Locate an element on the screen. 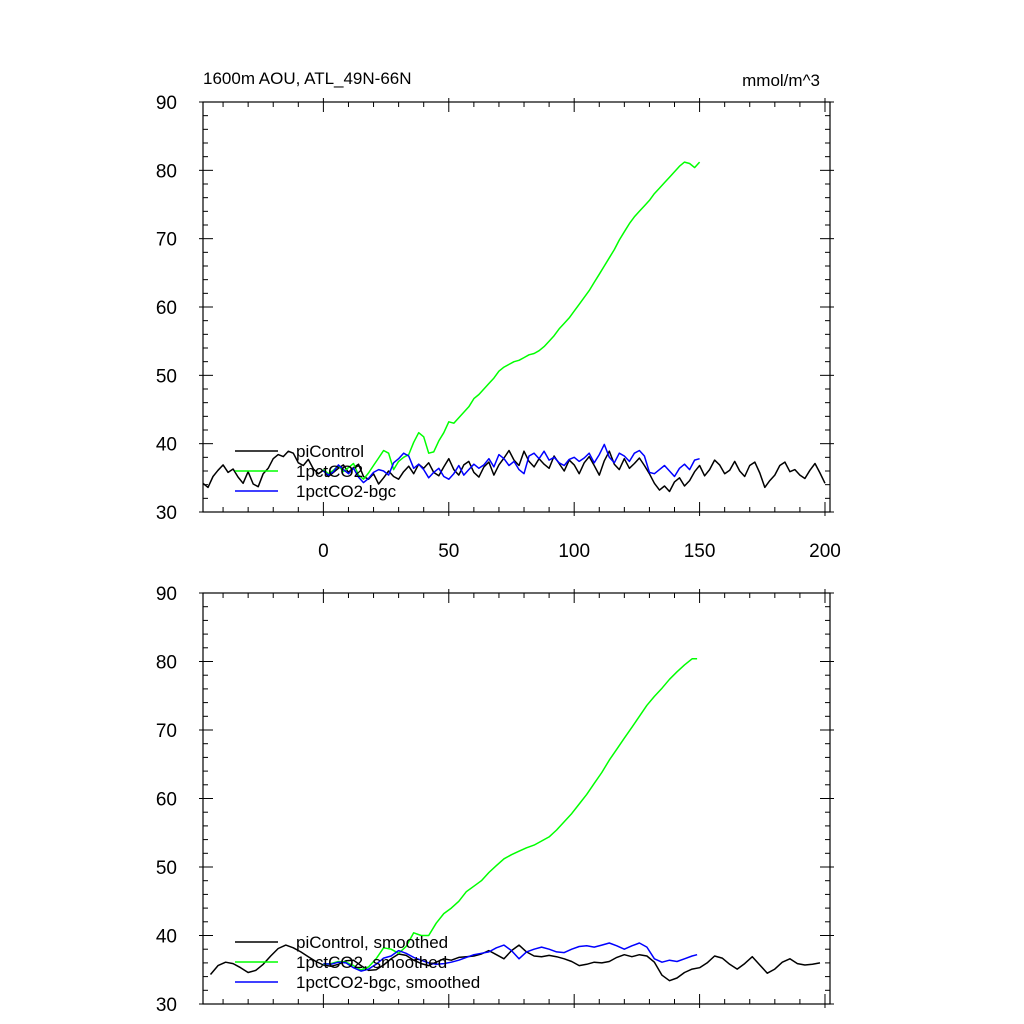  series-line-picontrol is located at coordinates (514, 471).